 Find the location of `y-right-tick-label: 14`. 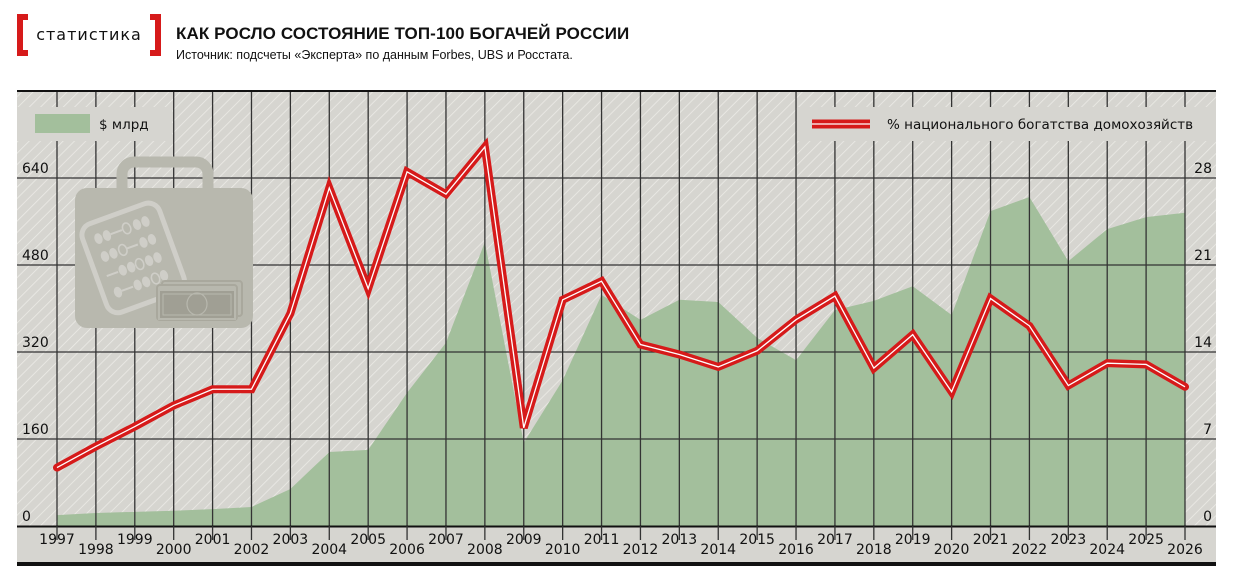

y-right-tick-label: 14 is located at coordinates (1203, 343).